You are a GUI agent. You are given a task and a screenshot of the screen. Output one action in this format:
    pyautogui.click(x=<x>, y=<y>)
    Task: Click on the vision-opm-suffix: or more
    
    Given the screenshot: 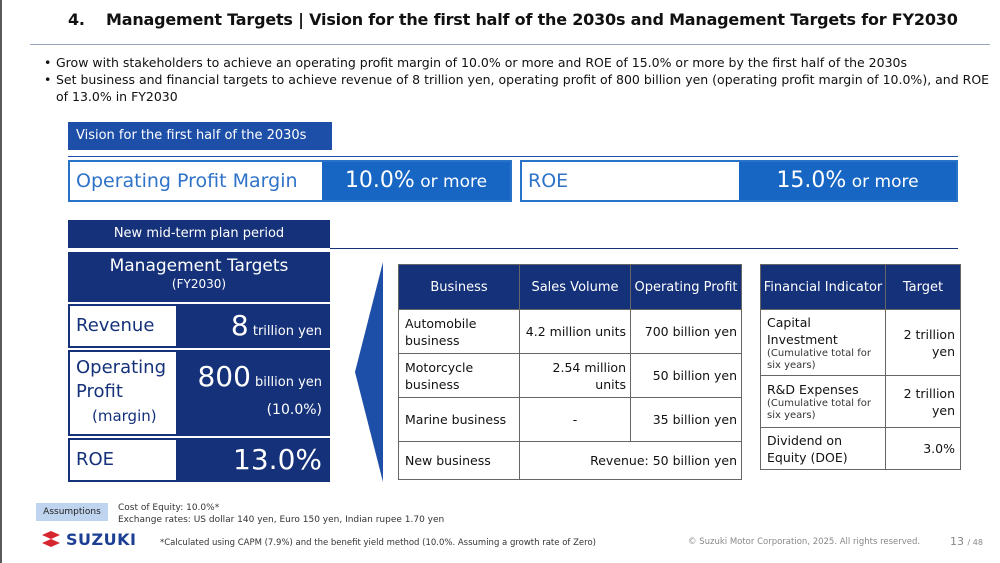 What is the action you would take?
    pyautogui.click(x=451, y=182)
    